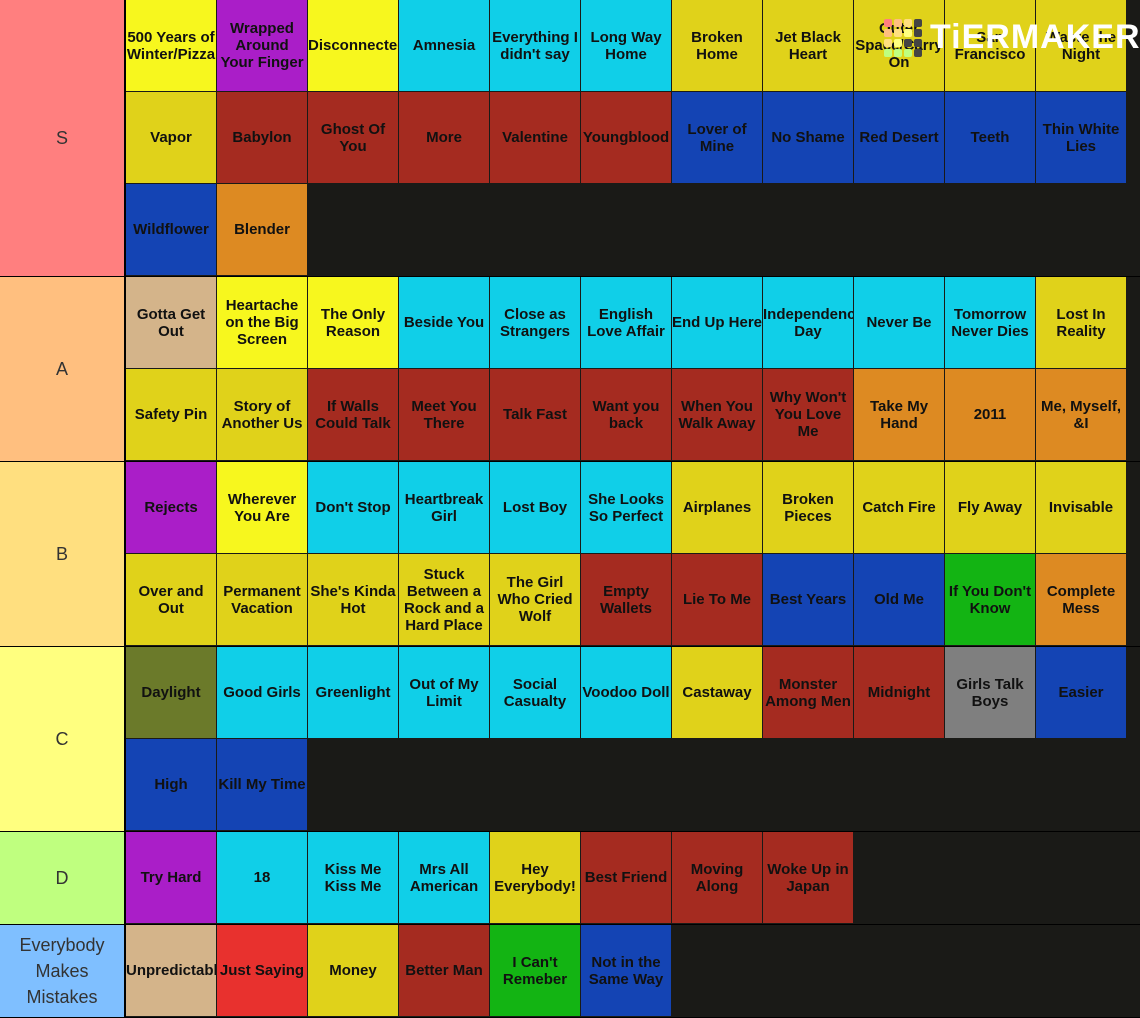  I want to click on tier-item: Easier, so click(1081, 692).